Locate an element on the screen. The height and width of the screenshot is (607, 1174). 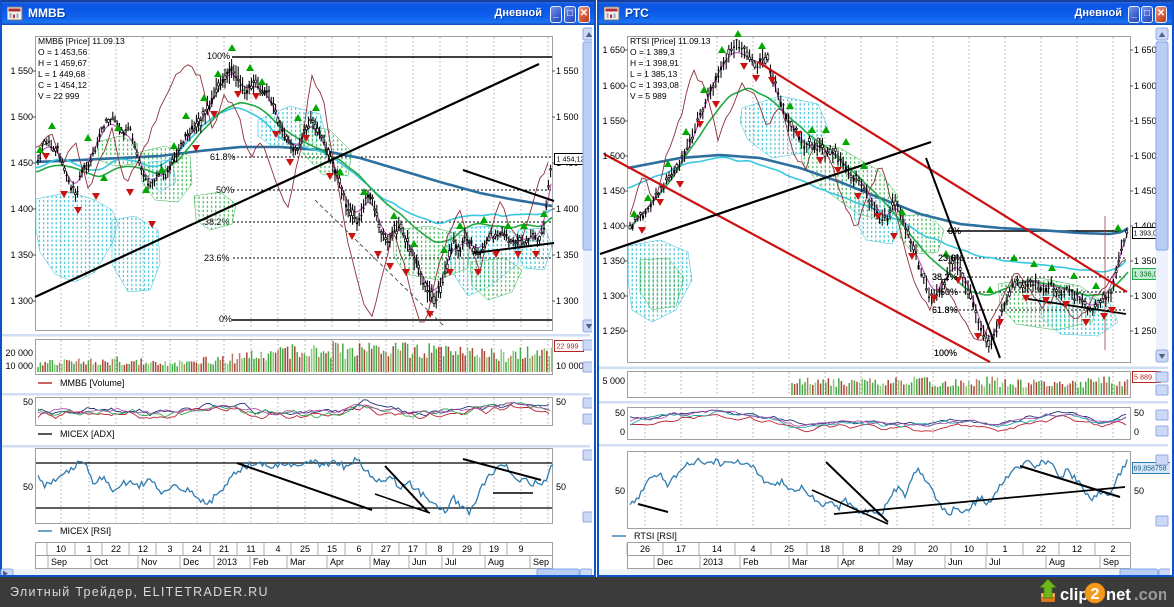
svg-text: MICEX [ADX] is located at coordinates (87, 434).